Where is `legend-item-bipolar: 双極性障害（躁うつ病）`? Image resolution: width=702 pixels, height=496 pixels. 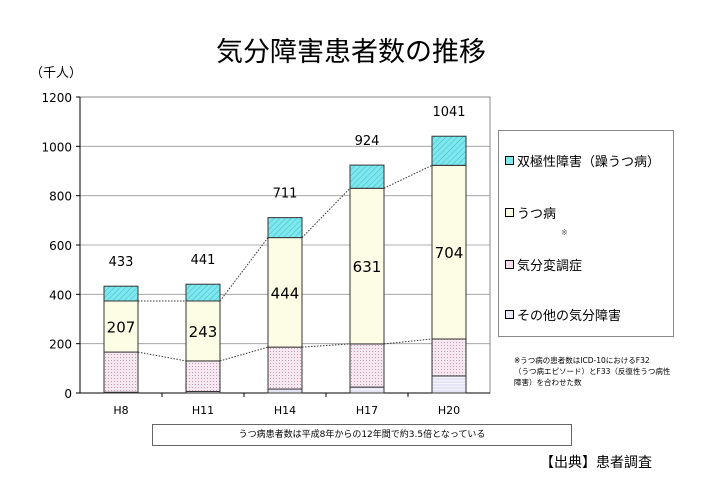 legend-item-bipolar: 双極性障害（躁うつ病） is located at coordinates (582, 160).